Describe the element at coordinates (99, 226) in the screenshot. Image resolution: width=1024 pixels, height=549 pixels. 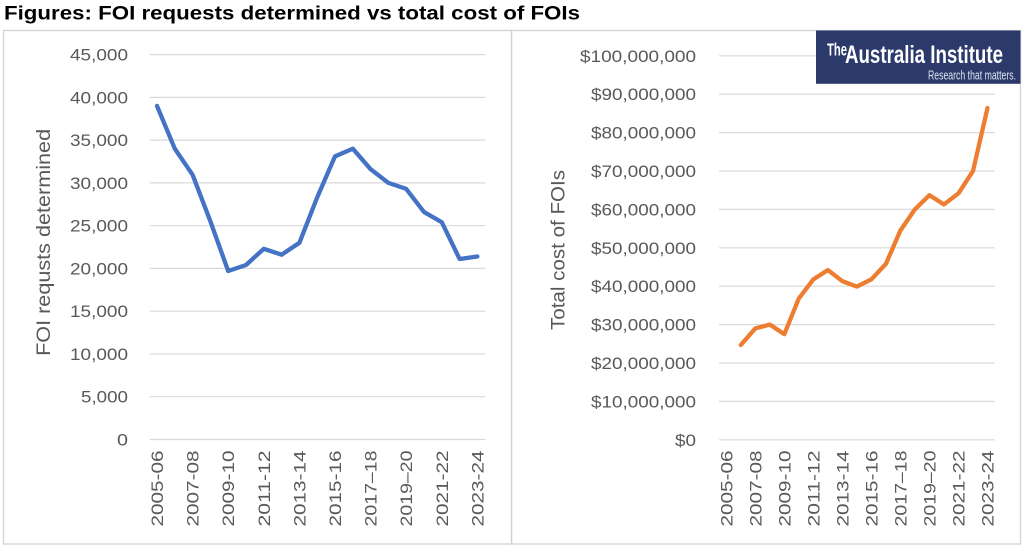
I see `svg-text: 25,000` at that location.